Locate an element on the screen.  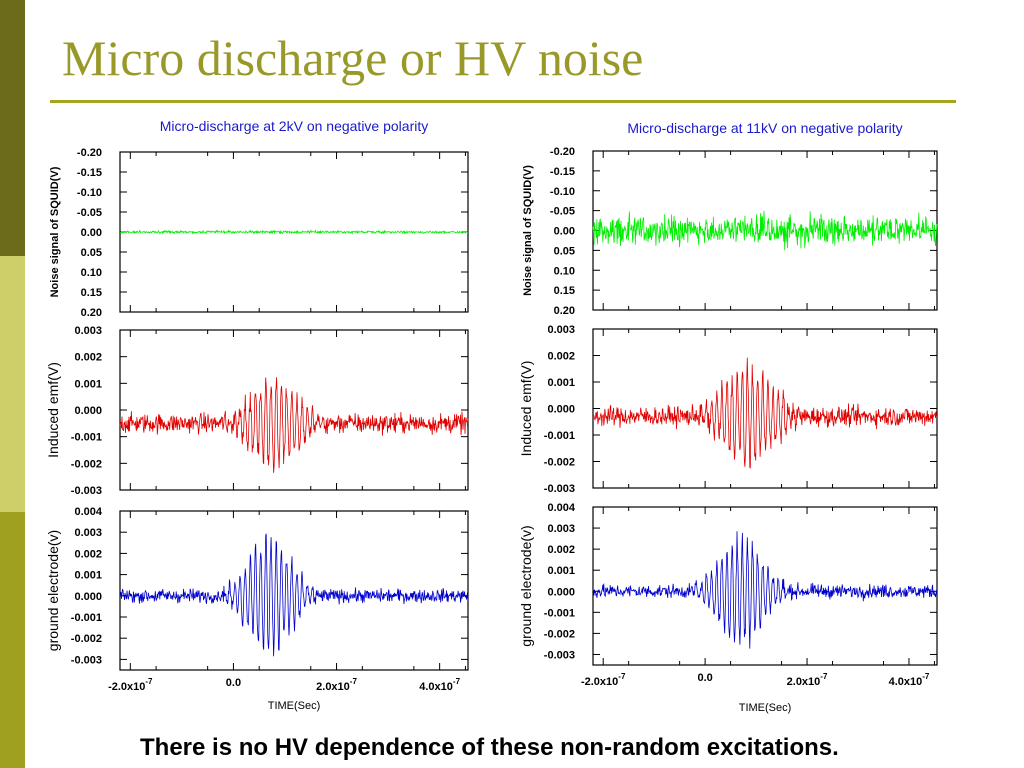
accent-bar-bottom is located at coordinates (12, 640).